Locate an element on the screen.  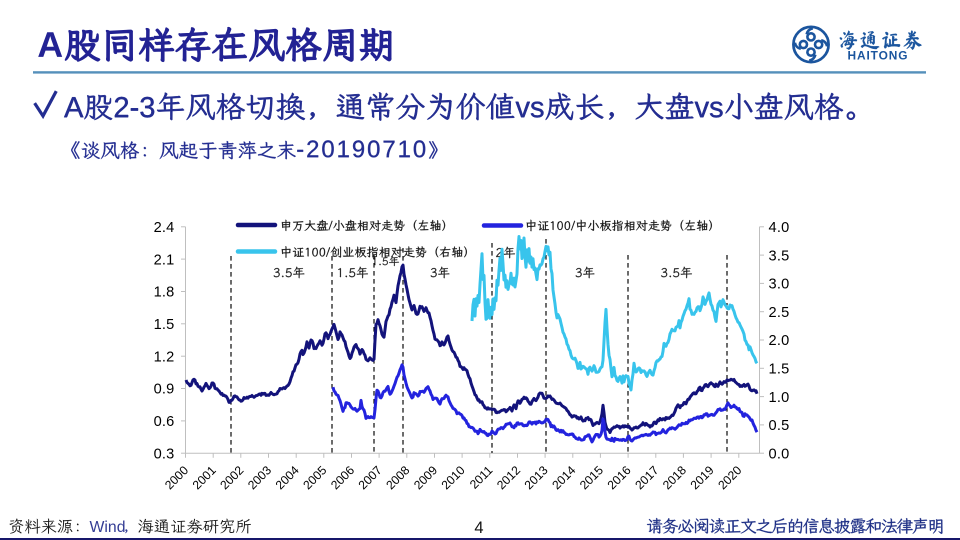
svg-text: 2013 is located at coordinates (536, 477).